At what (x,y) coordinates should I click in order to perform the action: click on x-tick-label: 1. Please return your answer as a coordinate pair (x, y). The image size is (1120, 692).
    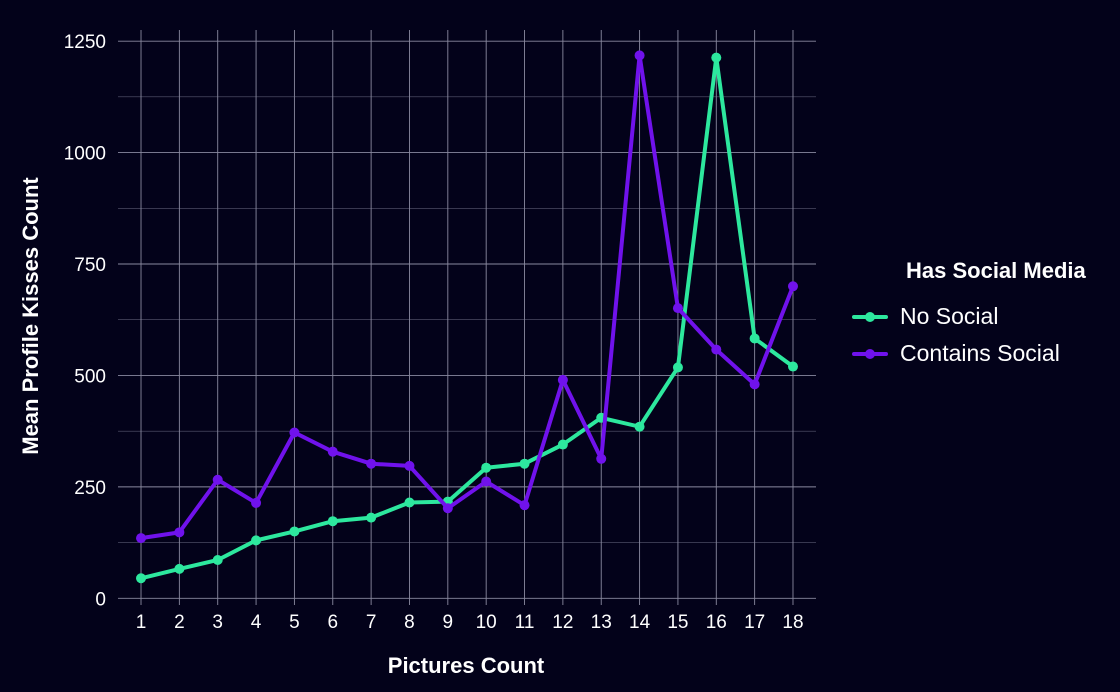
    Looking at the image, I should click on (141, 622).